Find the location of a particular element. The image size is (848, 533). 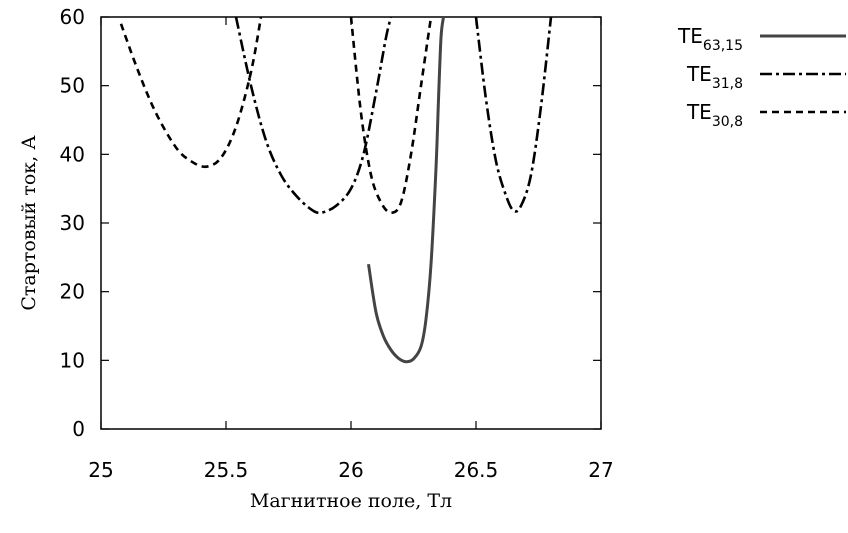

y-tick-label: 30 is located at coordinates (72, 223).